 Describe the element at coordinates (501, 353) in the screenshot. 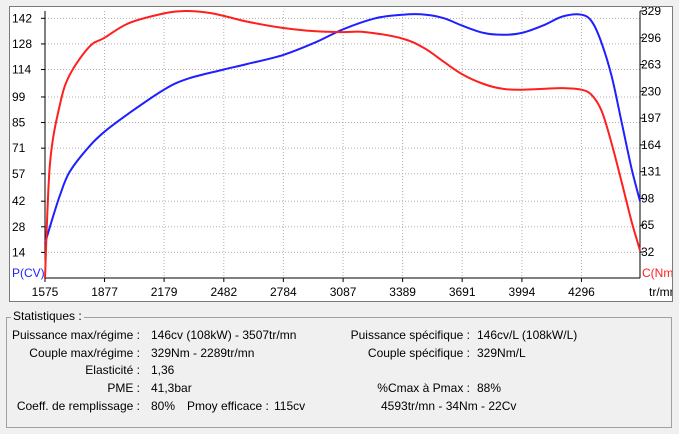

I see `stat-value-specific-torque: 329Nm/L` at that location.